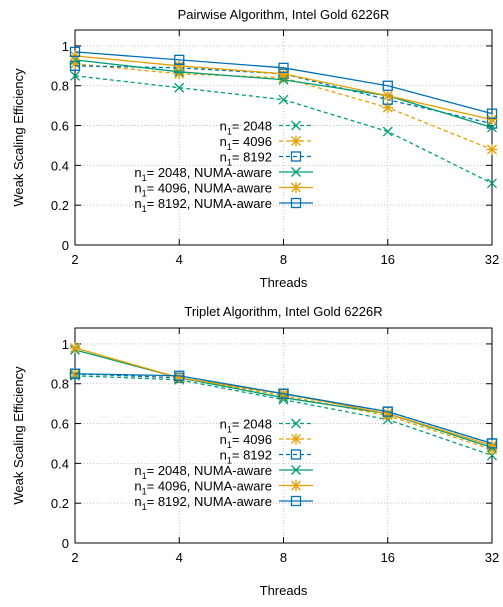  I want to click on chart-title: Pairwise Algorithm, Intel Gold 6226R, so click(284, 14).